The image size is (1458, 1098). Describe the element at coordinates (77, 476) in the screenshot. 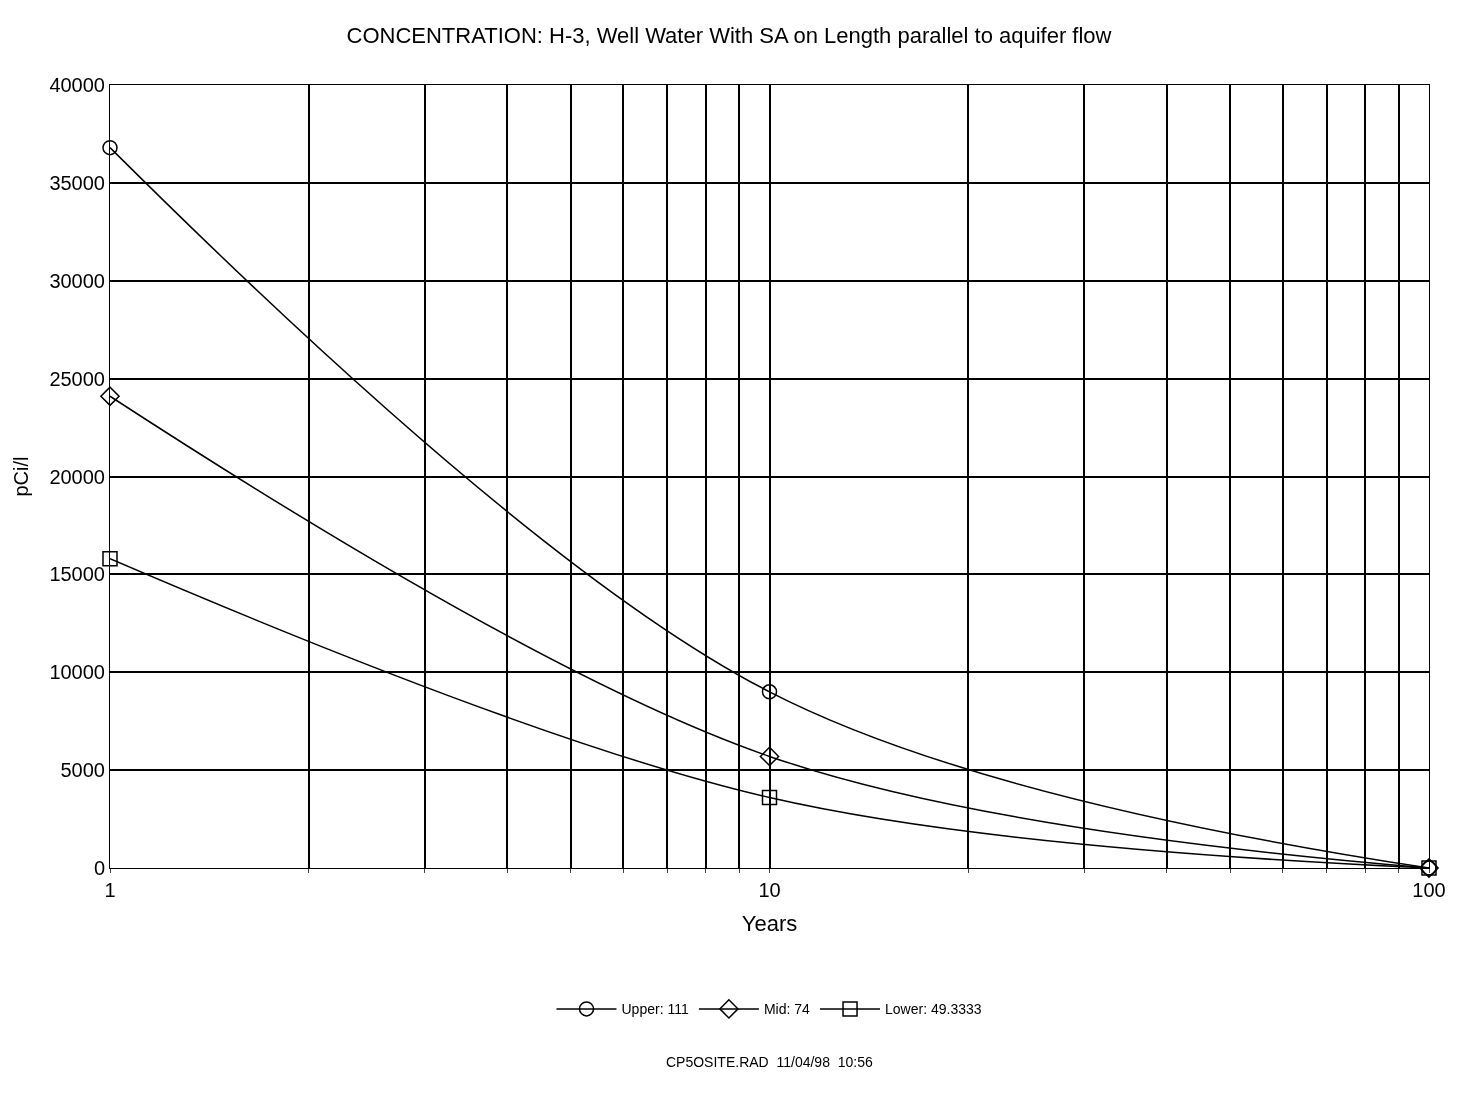

I see `y-tick-label: 20000` at that location.